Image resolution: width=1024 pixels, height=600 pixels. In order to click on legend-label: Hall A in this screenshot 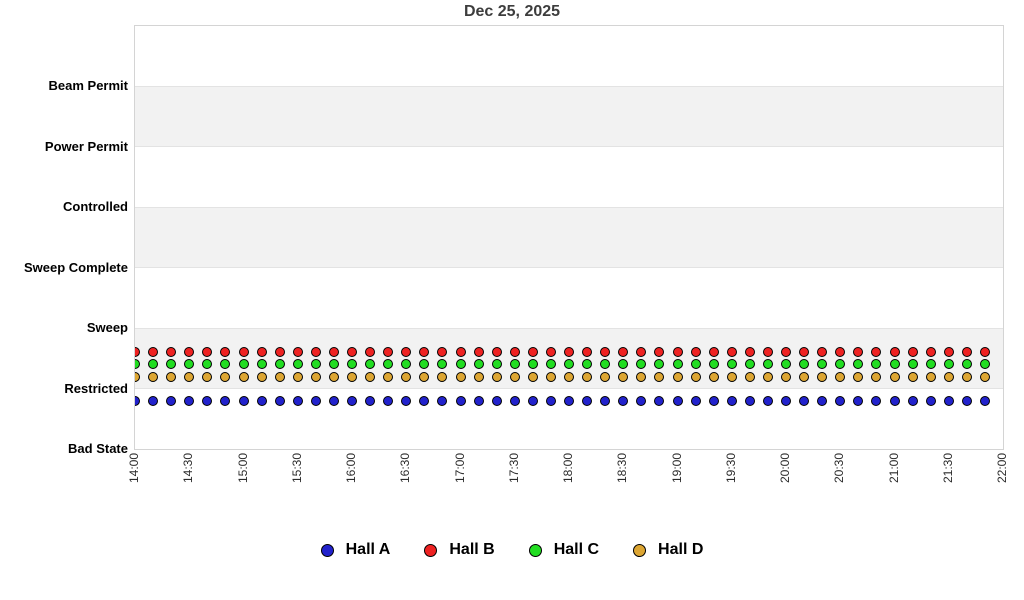, I will do `click(368, 549)`.